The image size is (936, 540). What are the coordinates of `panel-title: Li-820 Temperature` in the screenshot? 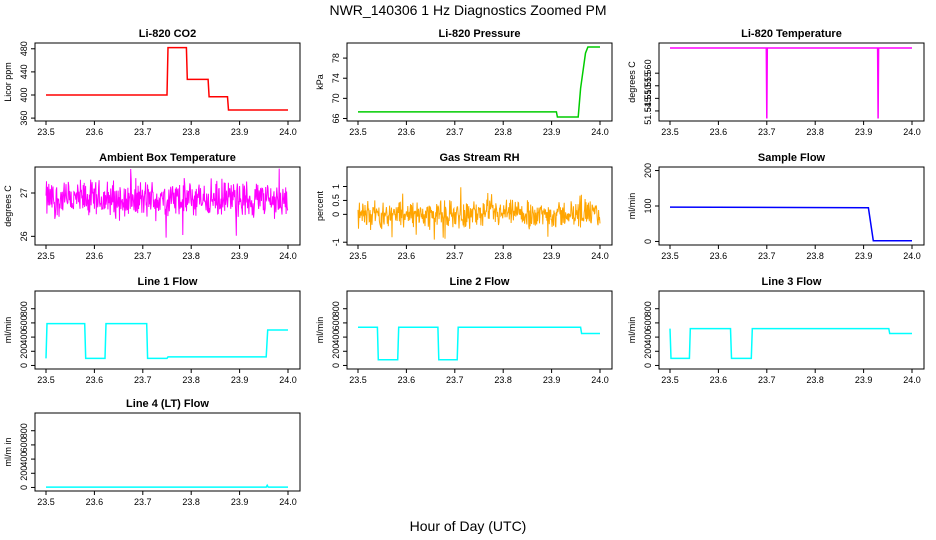 It's located at (791, 34).